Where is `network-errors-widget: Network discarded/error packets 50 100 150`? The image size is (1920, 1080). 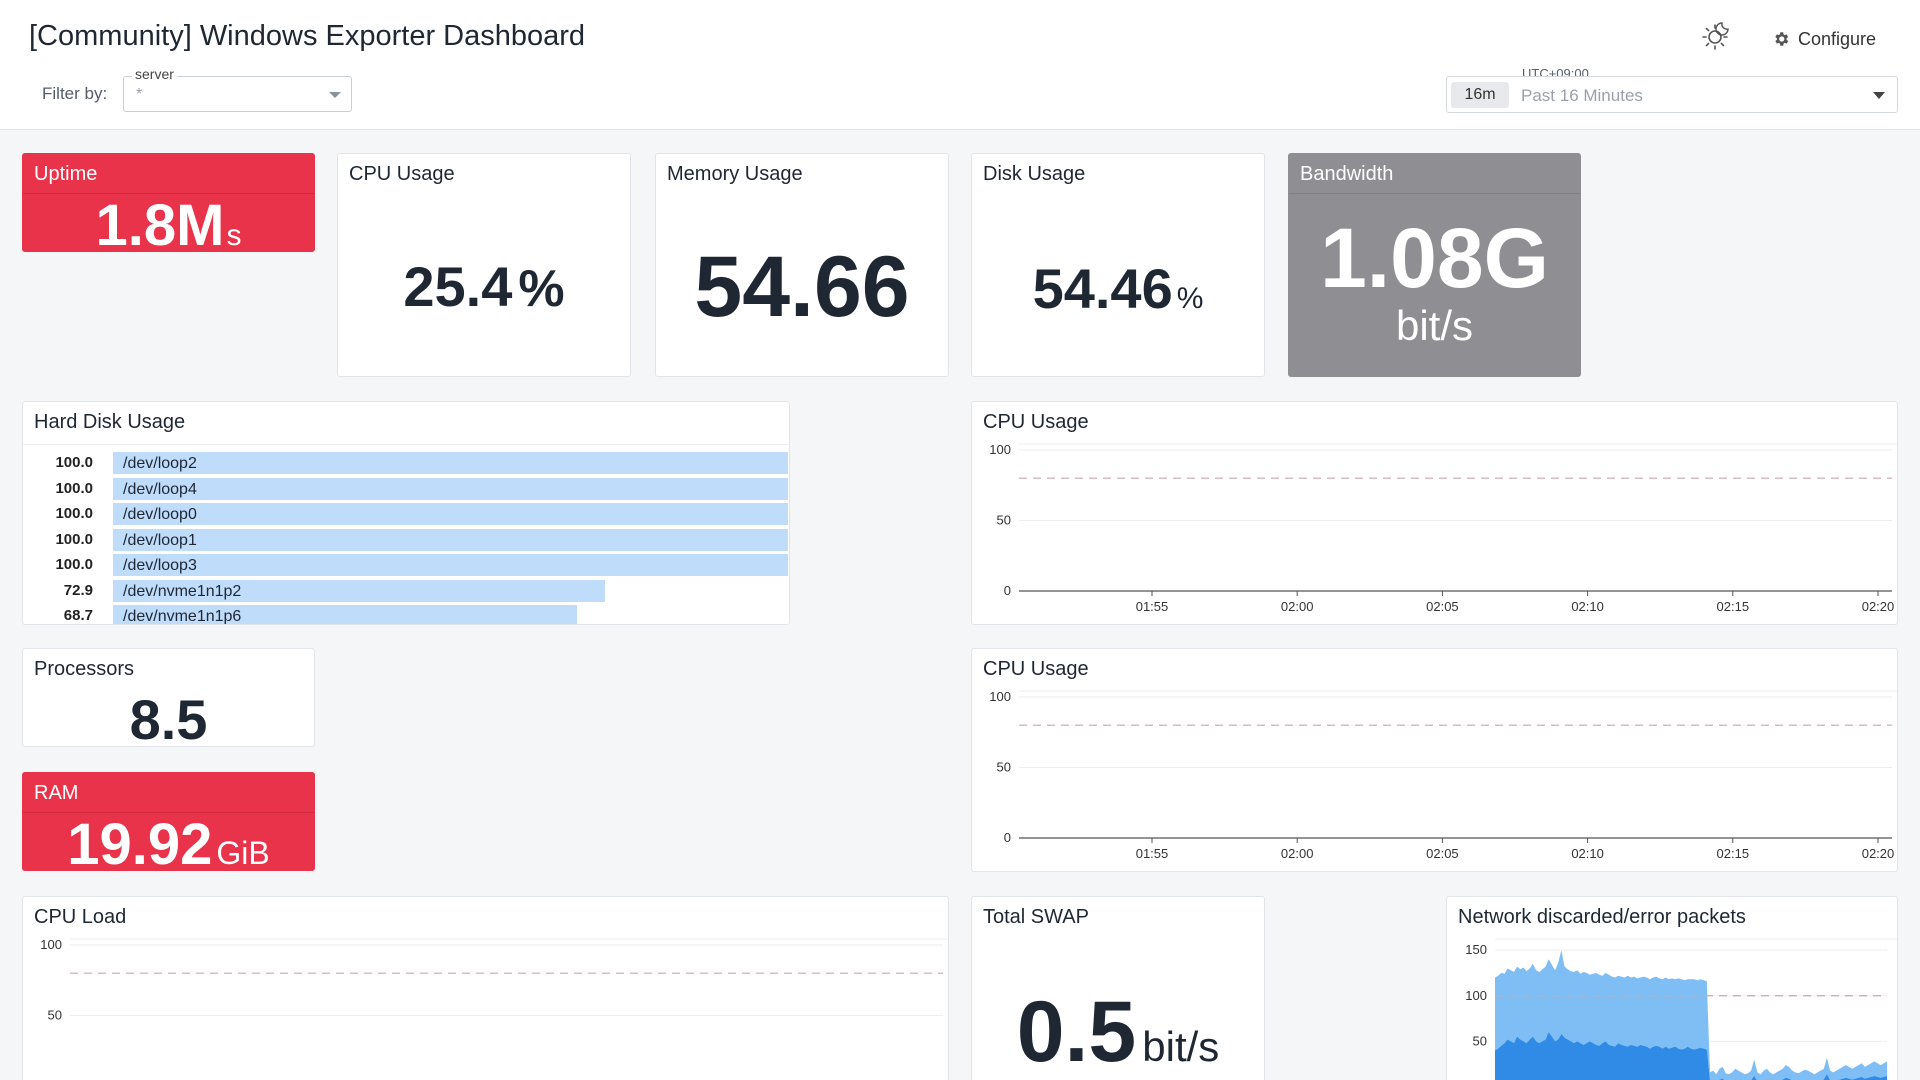 network-errors-widget: Network discarded/error packets 50 100 150 is located at coordinates (1672, 988).